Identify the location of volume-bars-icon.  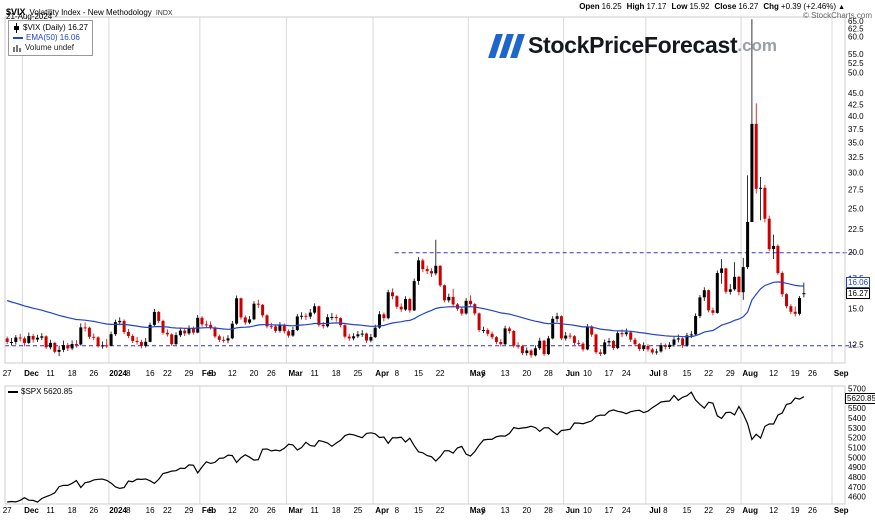
(17, 48).